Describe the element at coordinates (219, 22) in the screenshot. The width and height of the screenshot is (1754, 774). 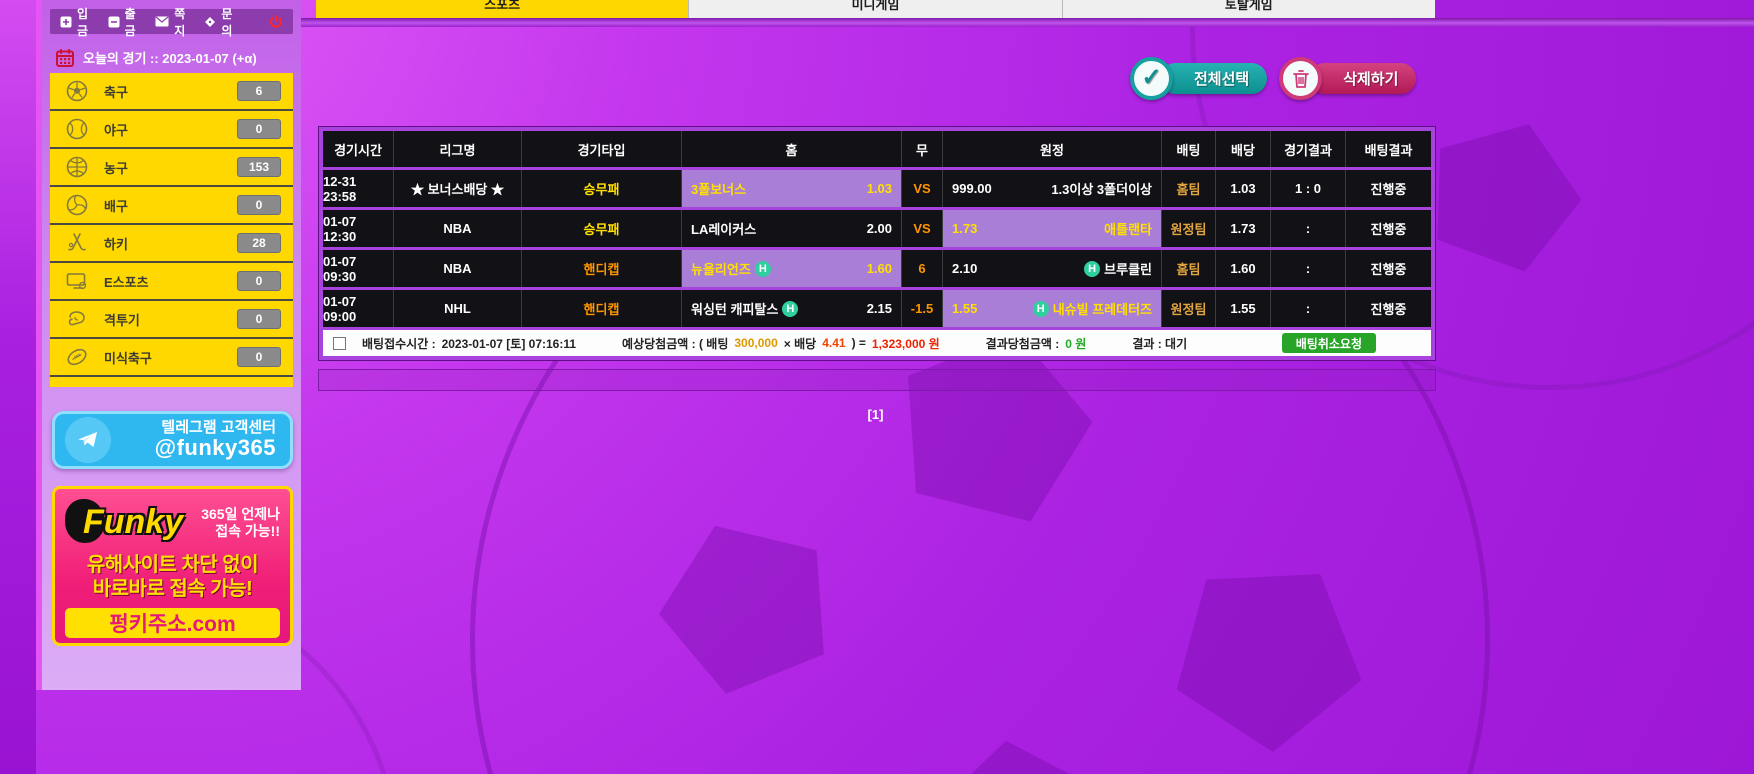
I see `menu-inquiry: 문의` at that location.